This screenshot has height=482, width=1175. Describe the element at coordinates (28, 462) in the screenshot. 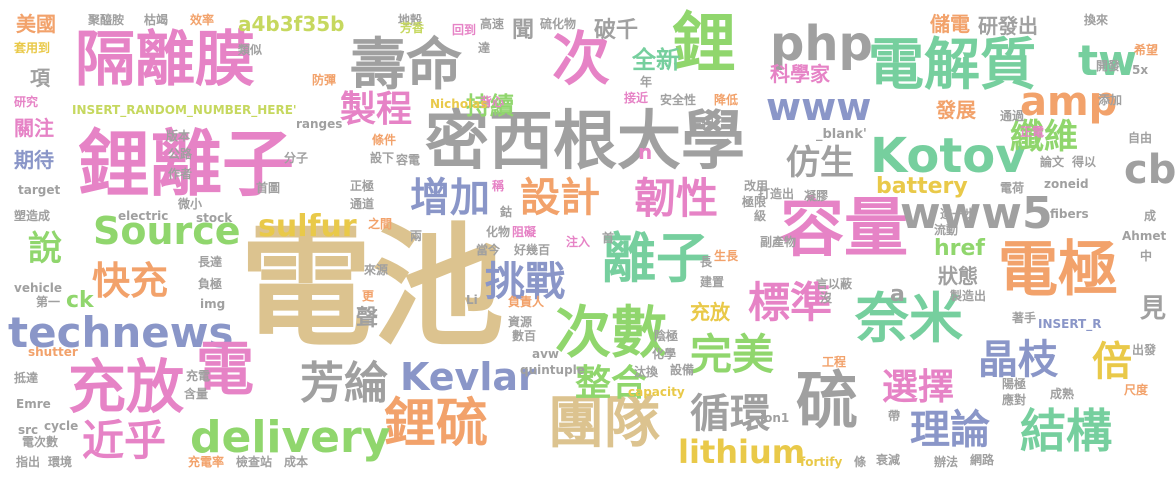

I see `word: 指出` at that location.